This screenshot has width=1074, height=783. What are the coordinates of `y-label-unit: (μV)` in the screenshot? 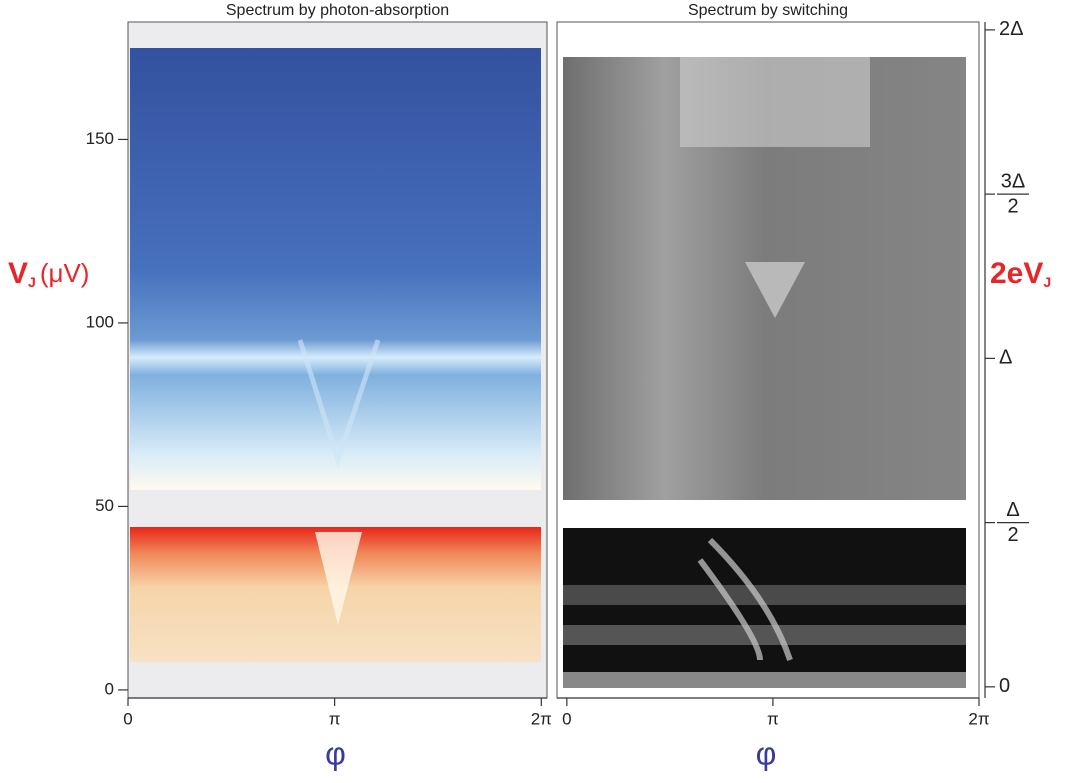 It's located at (65, 273).